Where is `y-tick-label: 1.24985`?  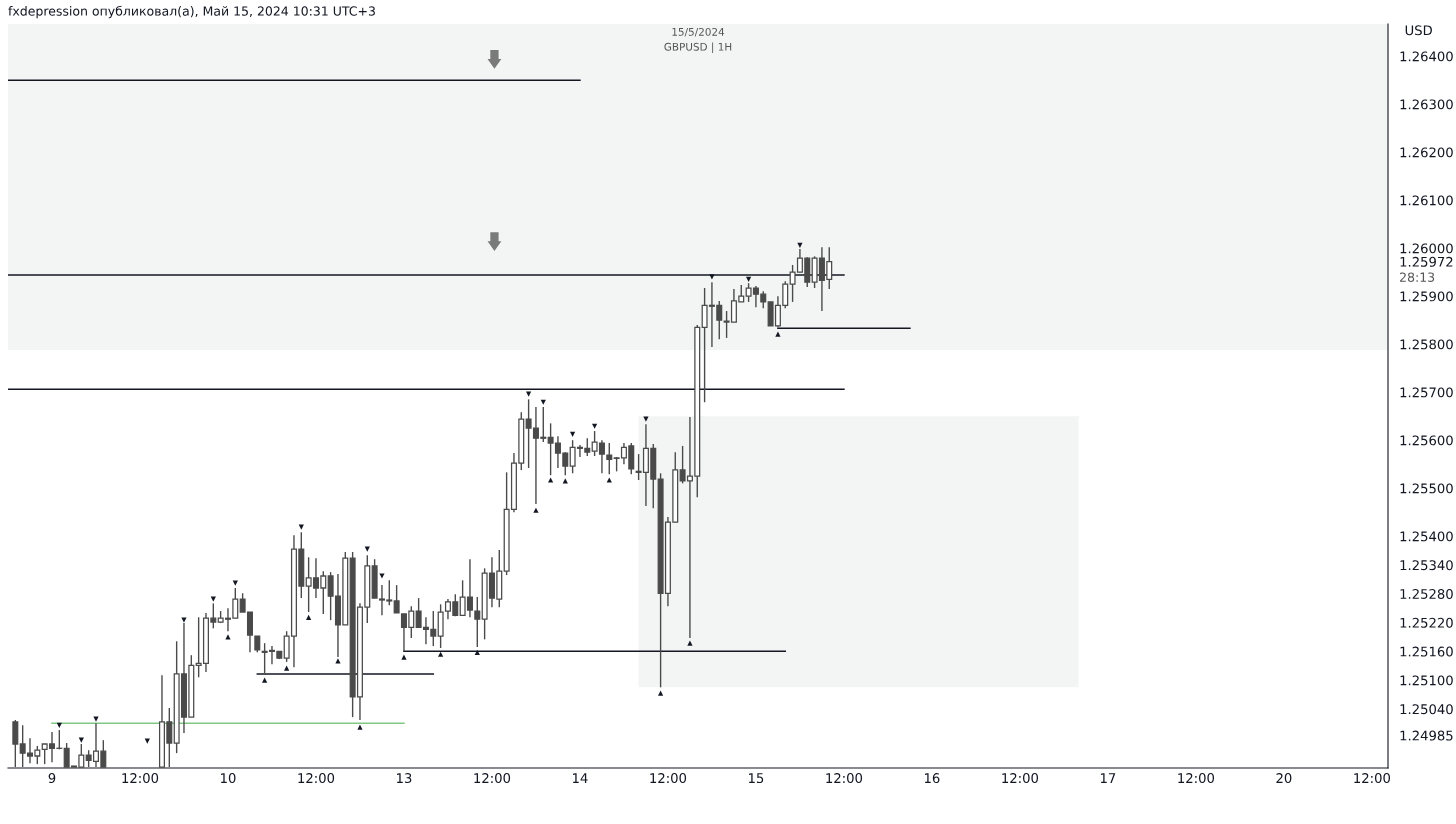 y-tick-label: 1.24985 is located at coordinates (1426, 735).